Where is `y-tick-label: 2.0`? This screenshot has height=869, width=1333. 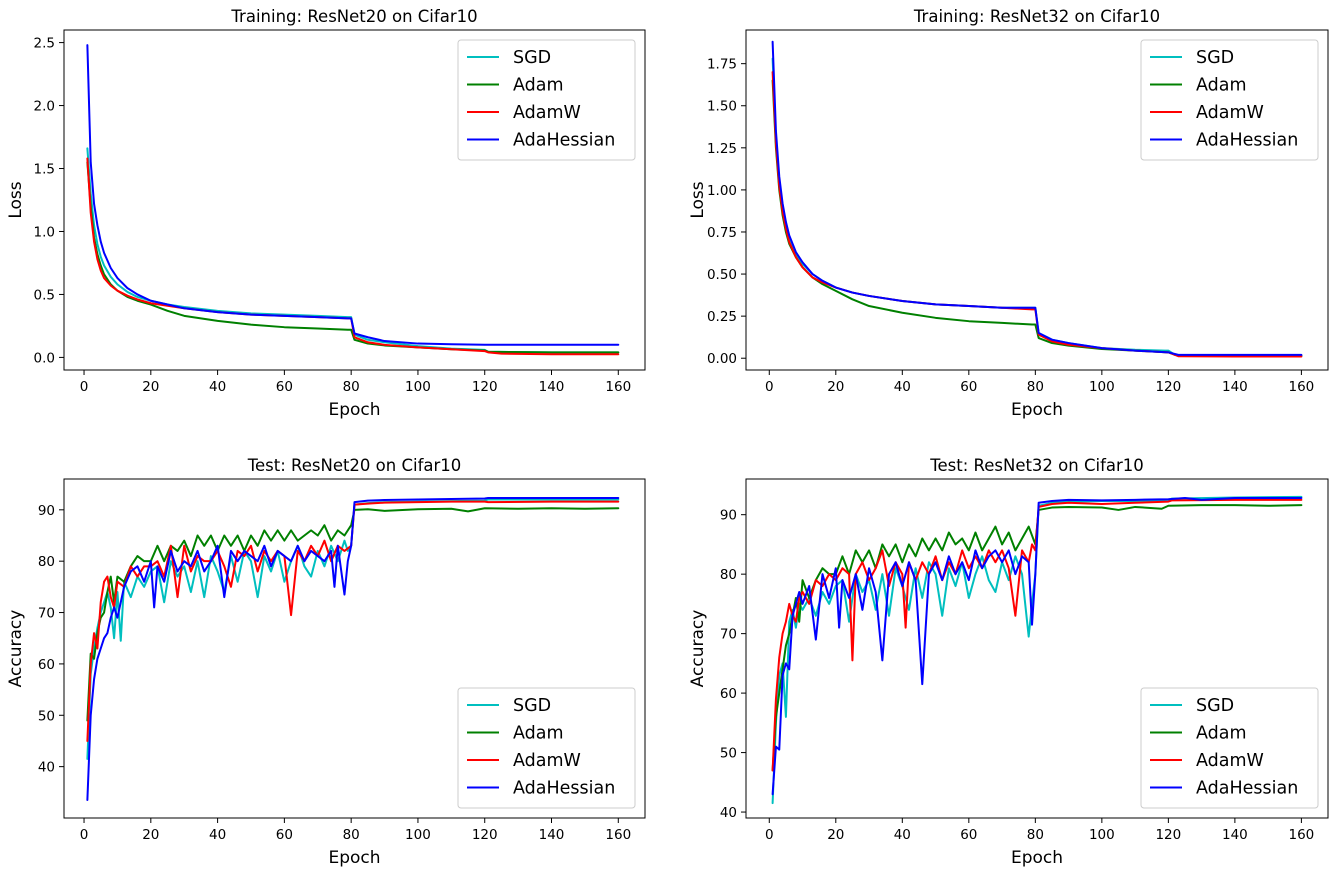
y-tick-label: 2.0 is located at coordinates (44, 107).